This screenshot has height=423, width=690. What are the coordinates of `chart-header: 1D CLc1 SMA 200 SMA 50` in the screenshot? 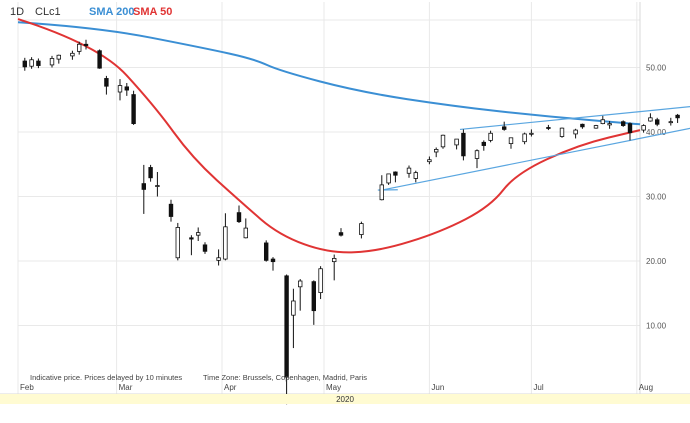 It's located at (91, 12).